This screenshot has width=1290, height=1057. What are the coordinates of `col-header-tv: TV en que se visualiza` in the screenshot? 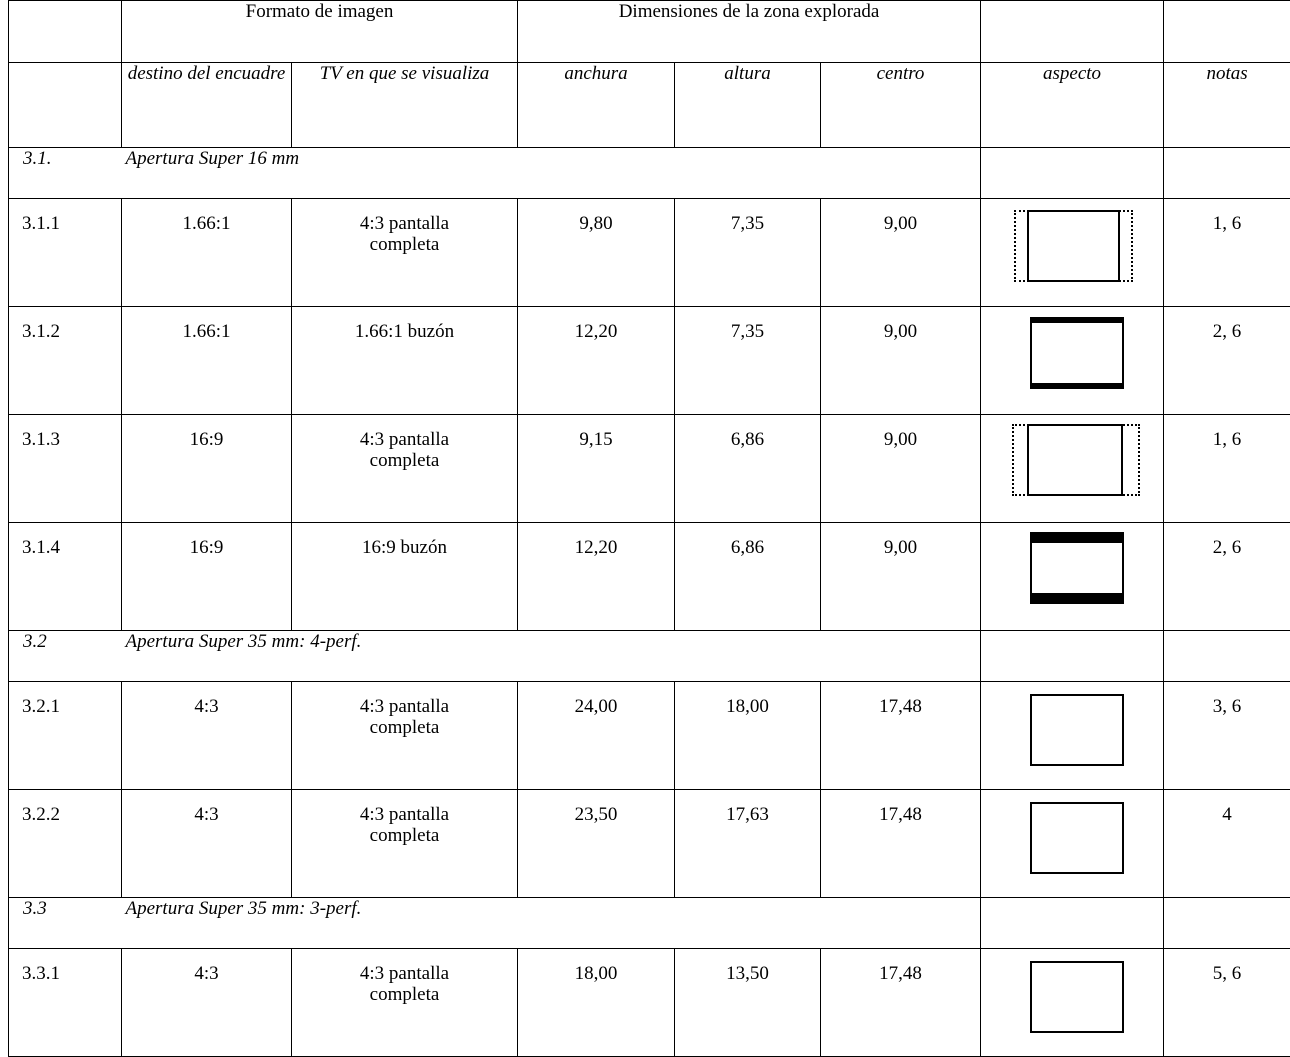 It's located at (405, 105).